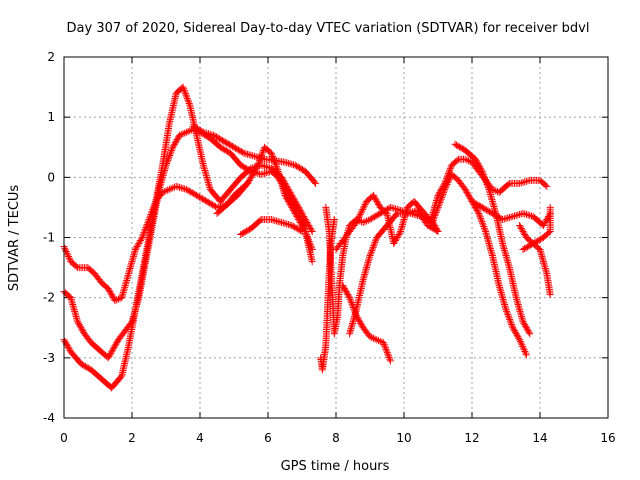  What do you see at coordinates (403, 438) in the screenshot?
I see `x-tick-label: 10` at bounding box center [403, 438].